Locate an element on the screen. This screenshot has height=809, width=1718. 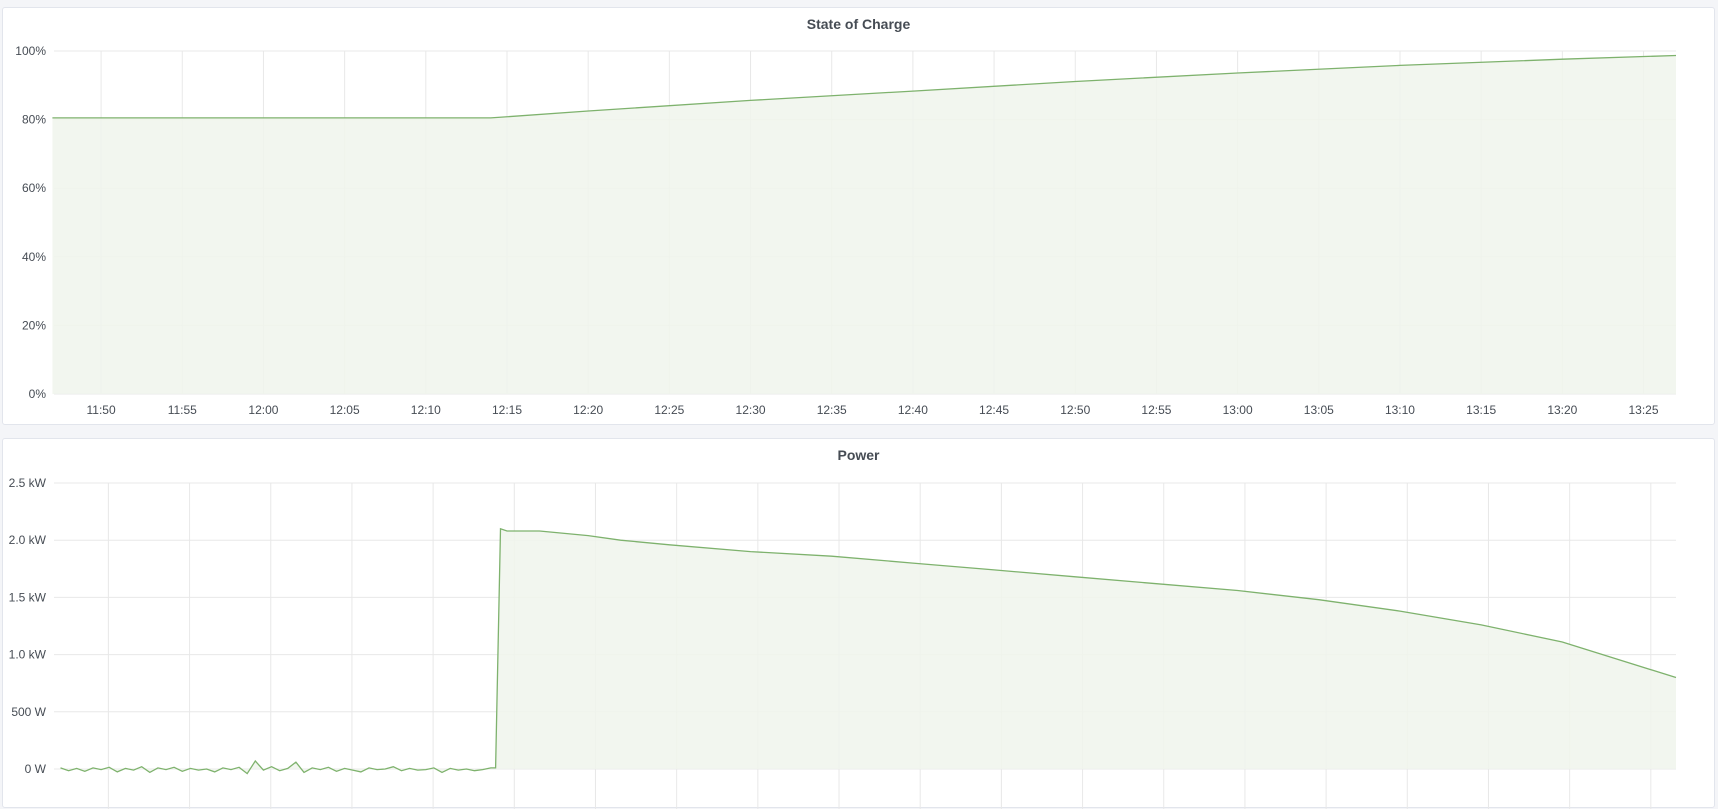
x-tick-label: 12:45 is located at coordinates (994, 410).